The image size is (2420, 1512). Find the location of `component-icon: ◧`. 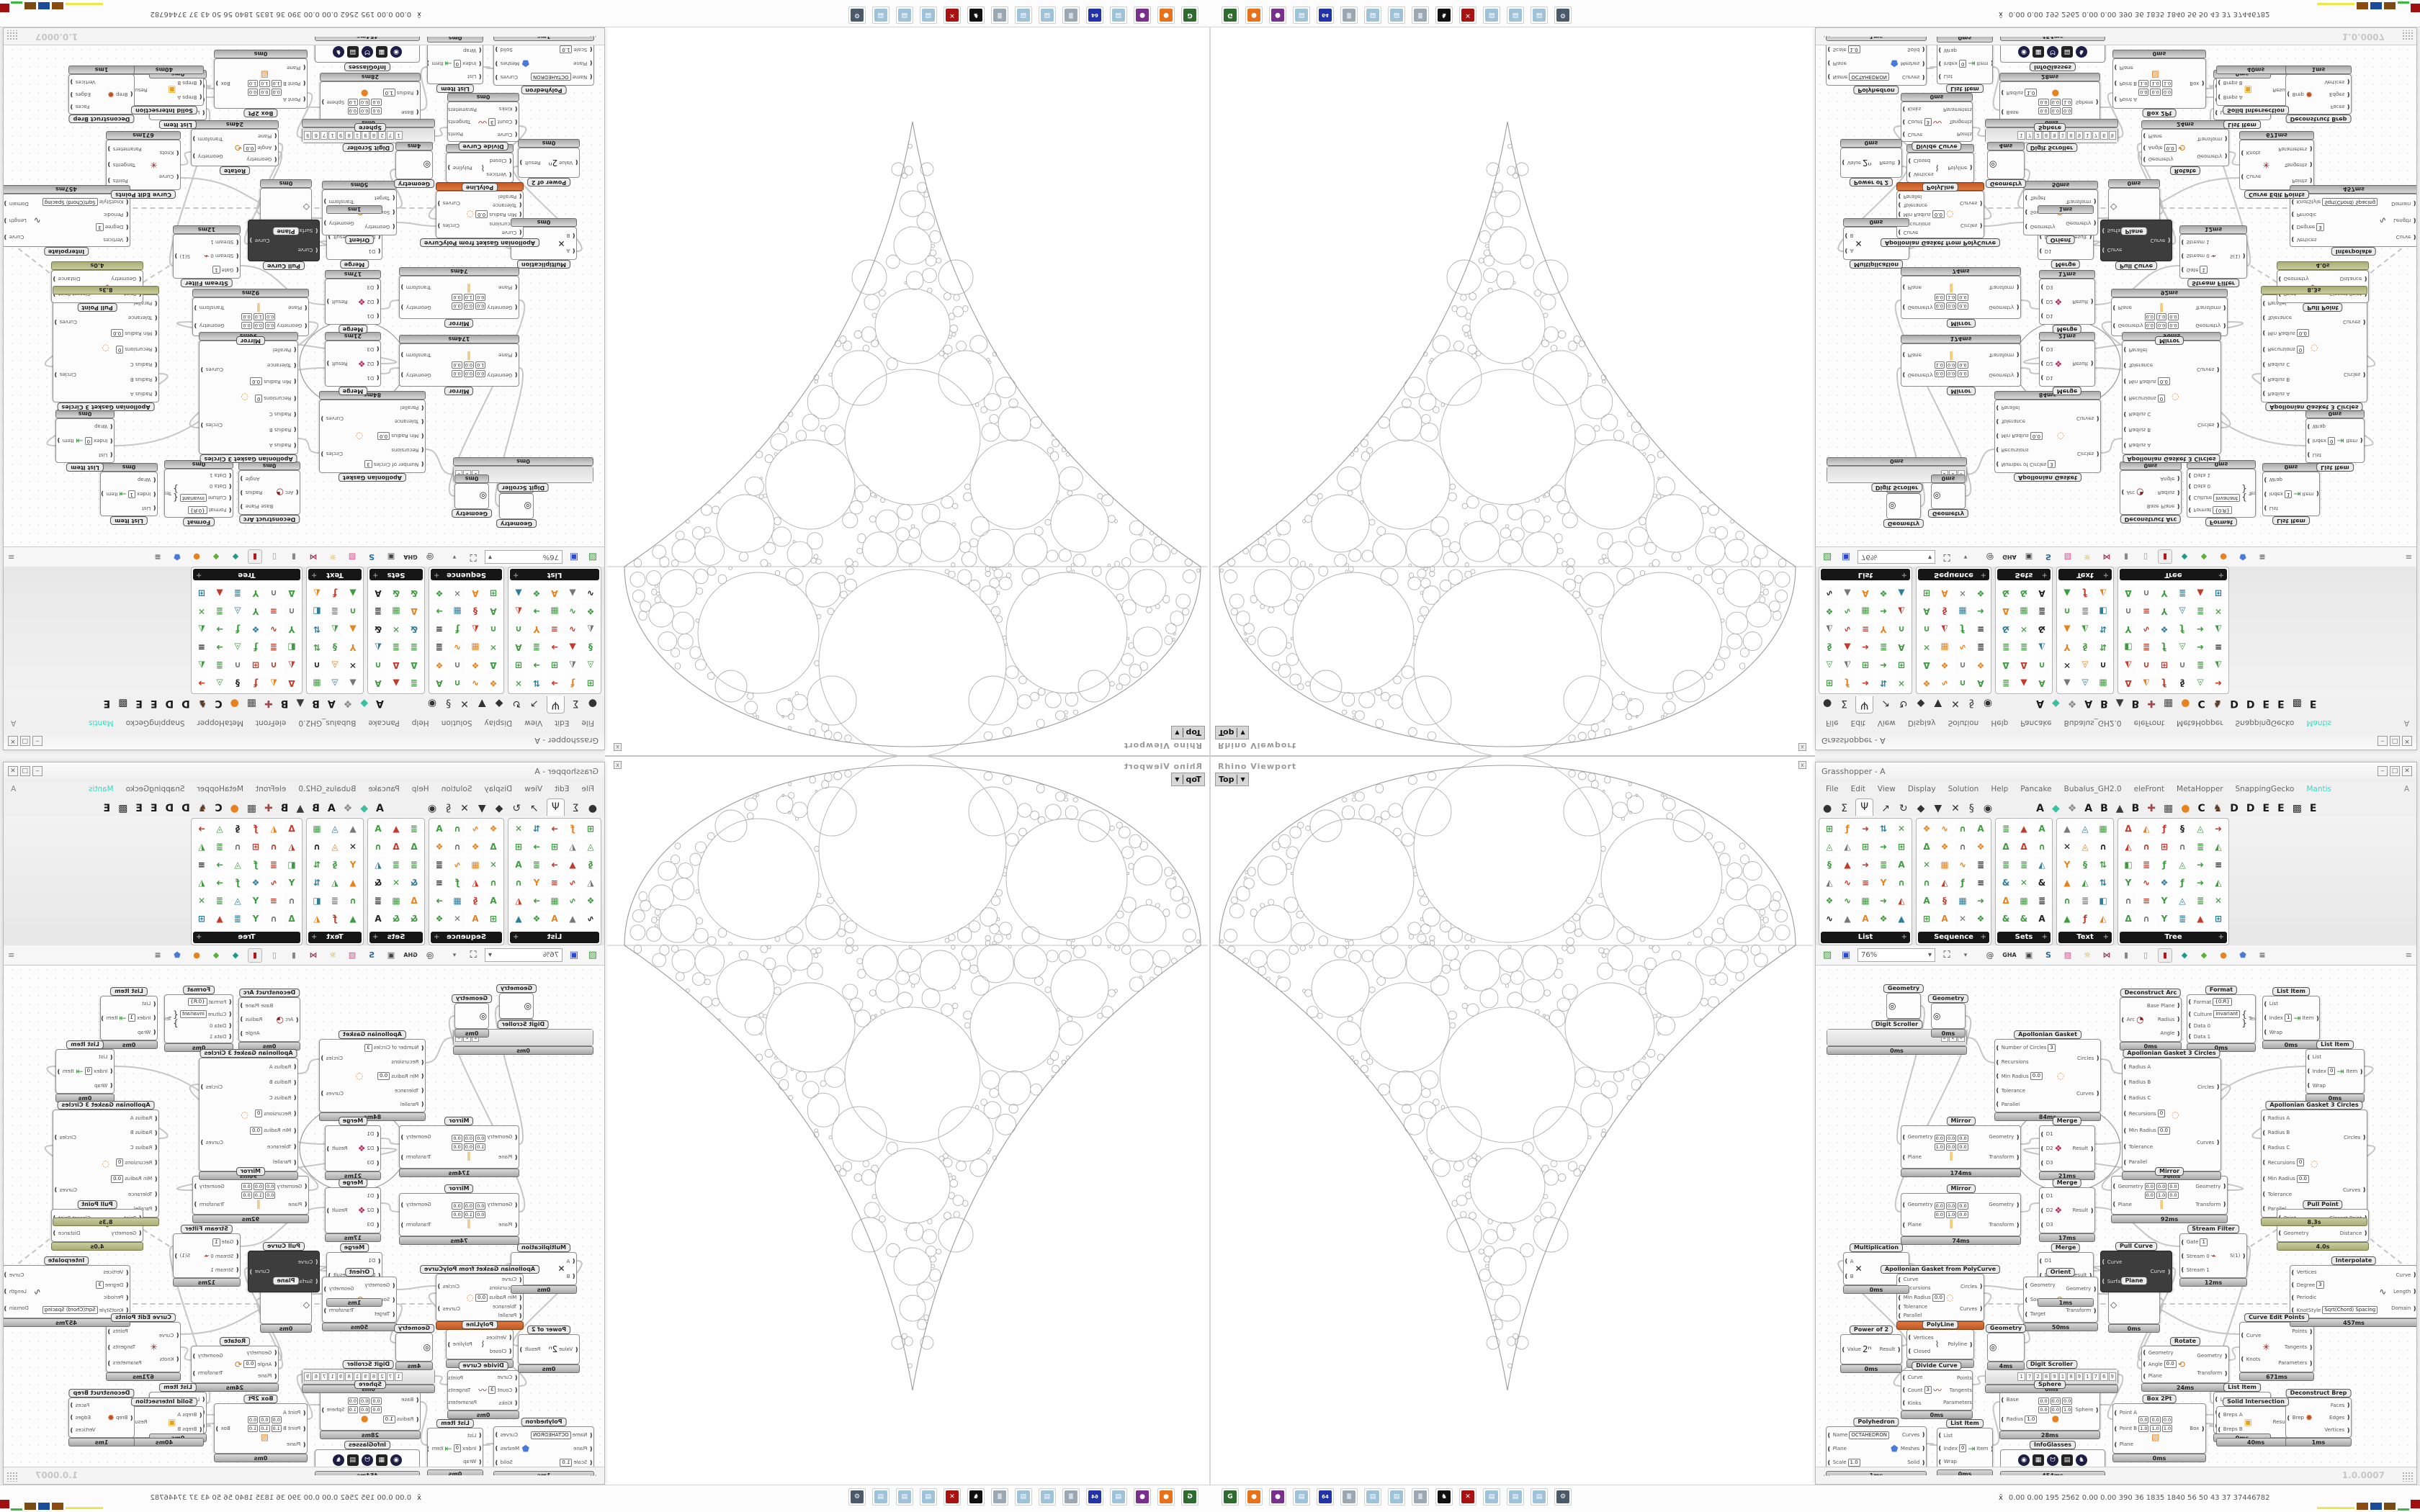

component-icon: ◧ is located at coordinates (2103, 900).